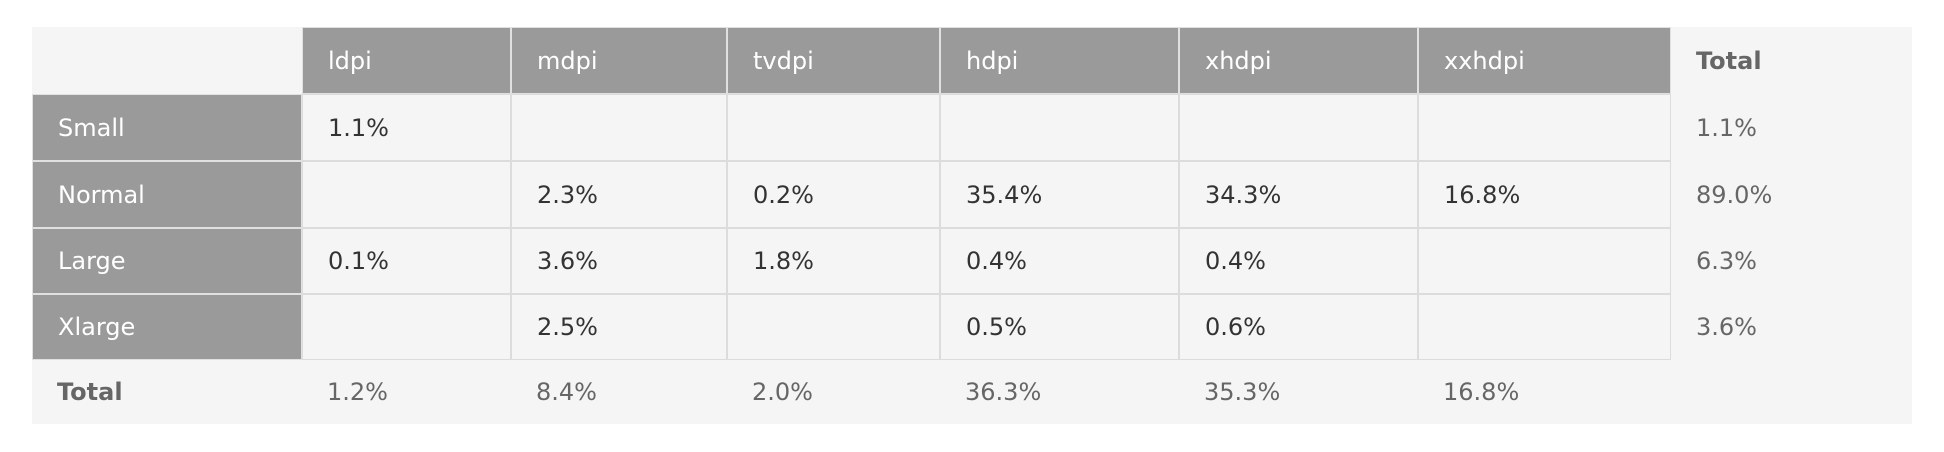  Describe the element at coordinates (1734, 194) in the screenshot. I see `row-total: 89.0%` at that location.